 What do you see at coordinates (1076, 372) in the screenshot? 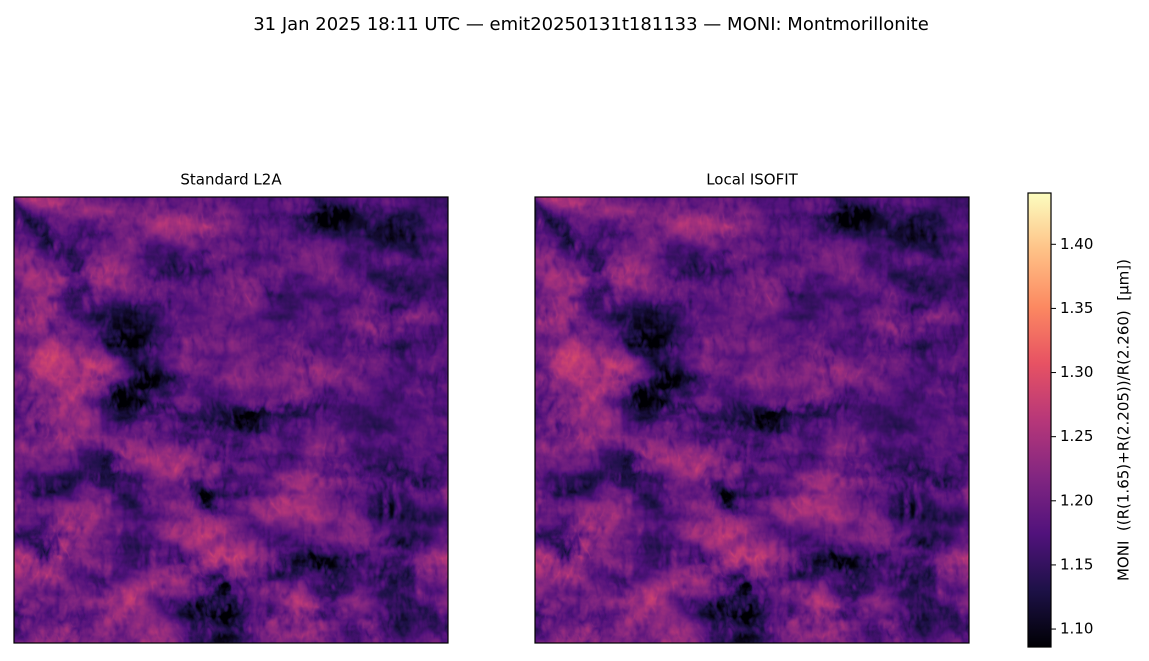
I see `colorbar-tick-label: 1.30` at bounding box center [1076, 372].